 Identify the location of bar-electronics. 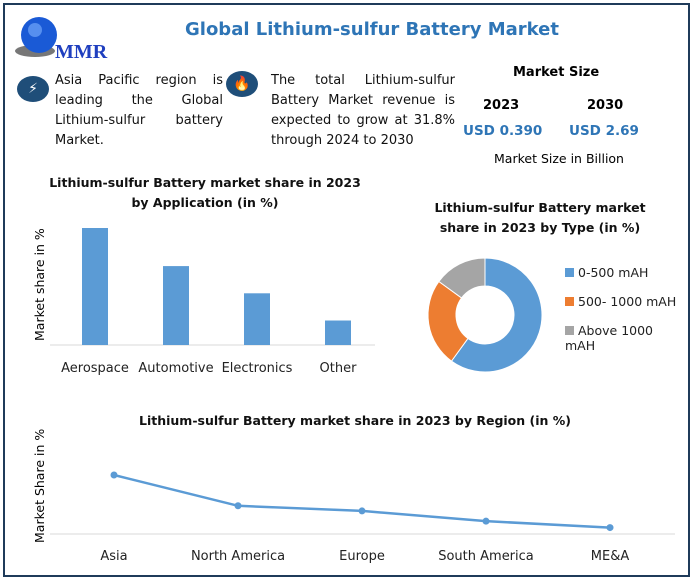
(257, 319).